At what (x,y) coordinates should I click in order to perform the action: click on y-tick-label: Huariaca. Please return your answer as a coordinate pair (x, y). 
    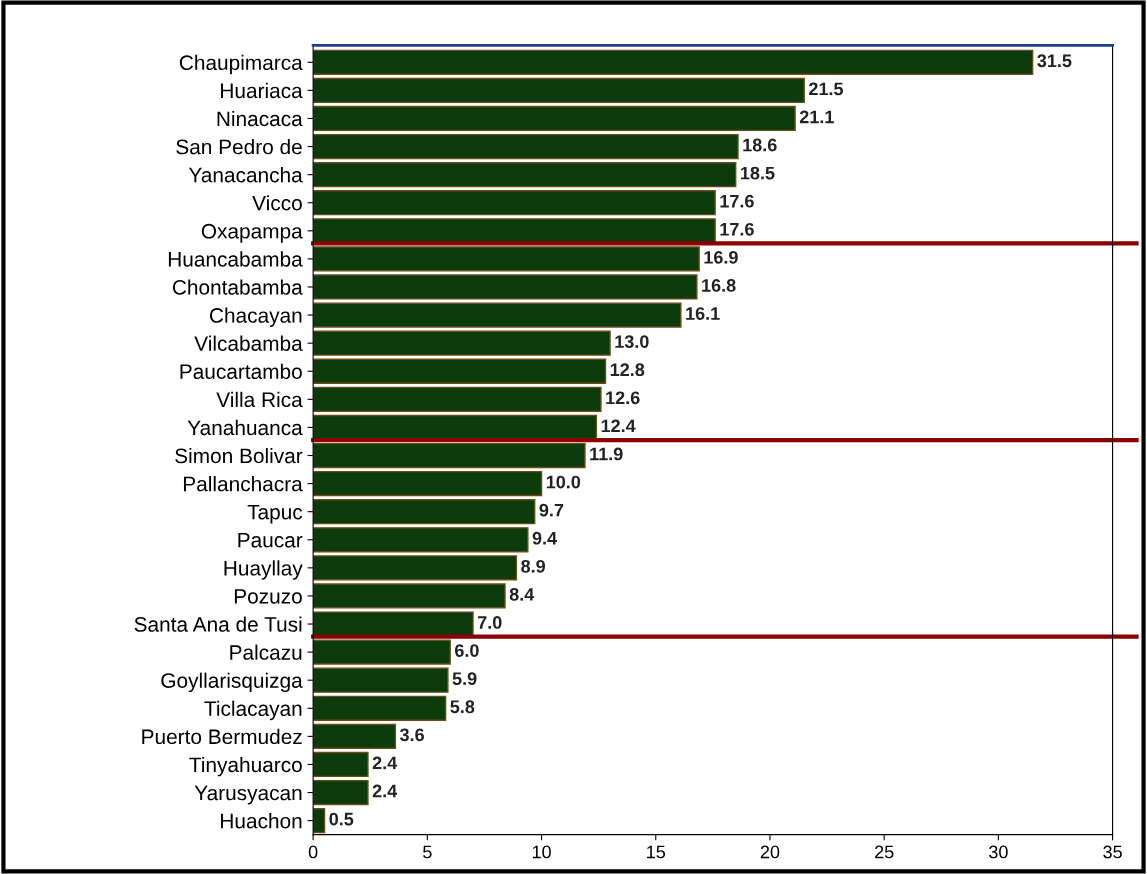
    Looking at the image, I should click on (262, 90).